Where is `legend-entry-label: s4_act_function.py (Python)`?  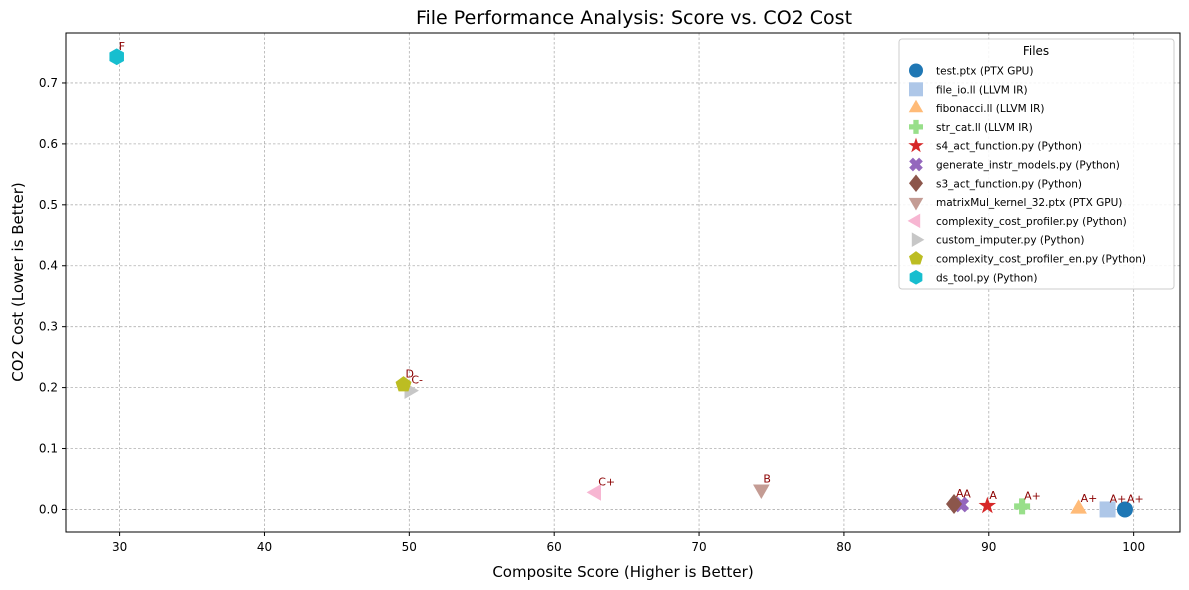
legend-entry-label: s4_act_function.py (Python) is located at coordinates (1009, 147).